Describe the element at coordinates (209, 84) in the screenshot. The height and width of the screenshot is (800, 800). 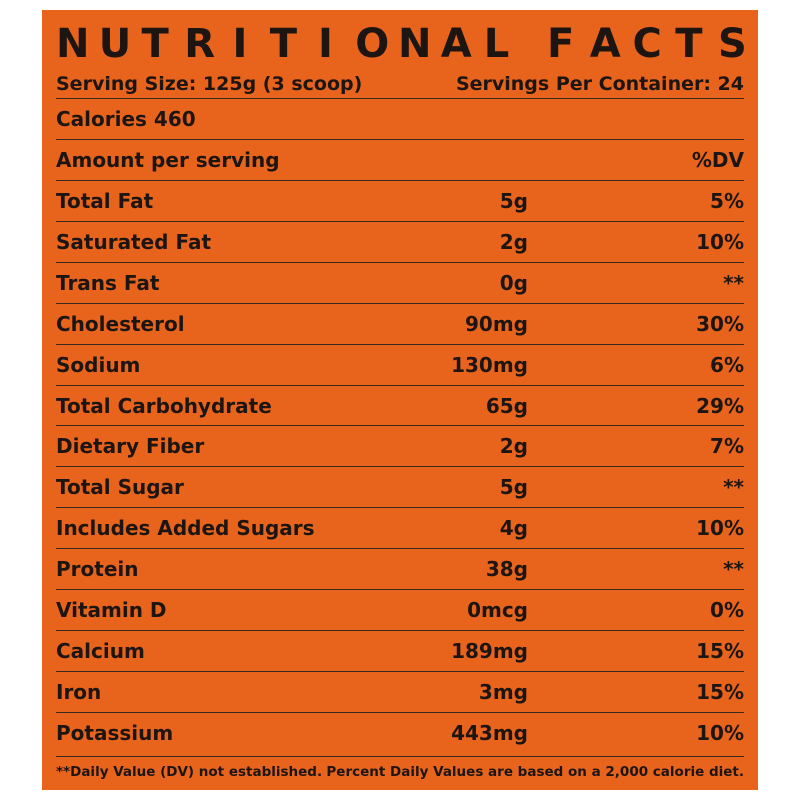
I see `serving-size: Serving Size: 125g (3 scoop)` at that location.